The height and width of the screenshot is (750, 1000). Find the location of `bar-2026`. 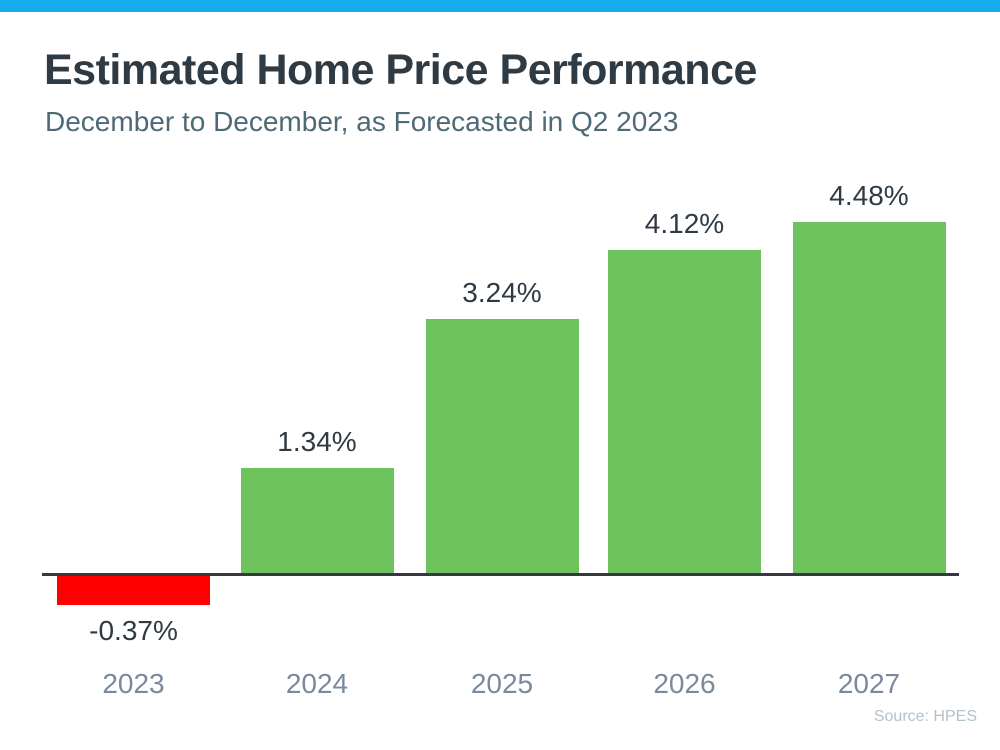

bar-2026 is located at coordinates (684, 411).